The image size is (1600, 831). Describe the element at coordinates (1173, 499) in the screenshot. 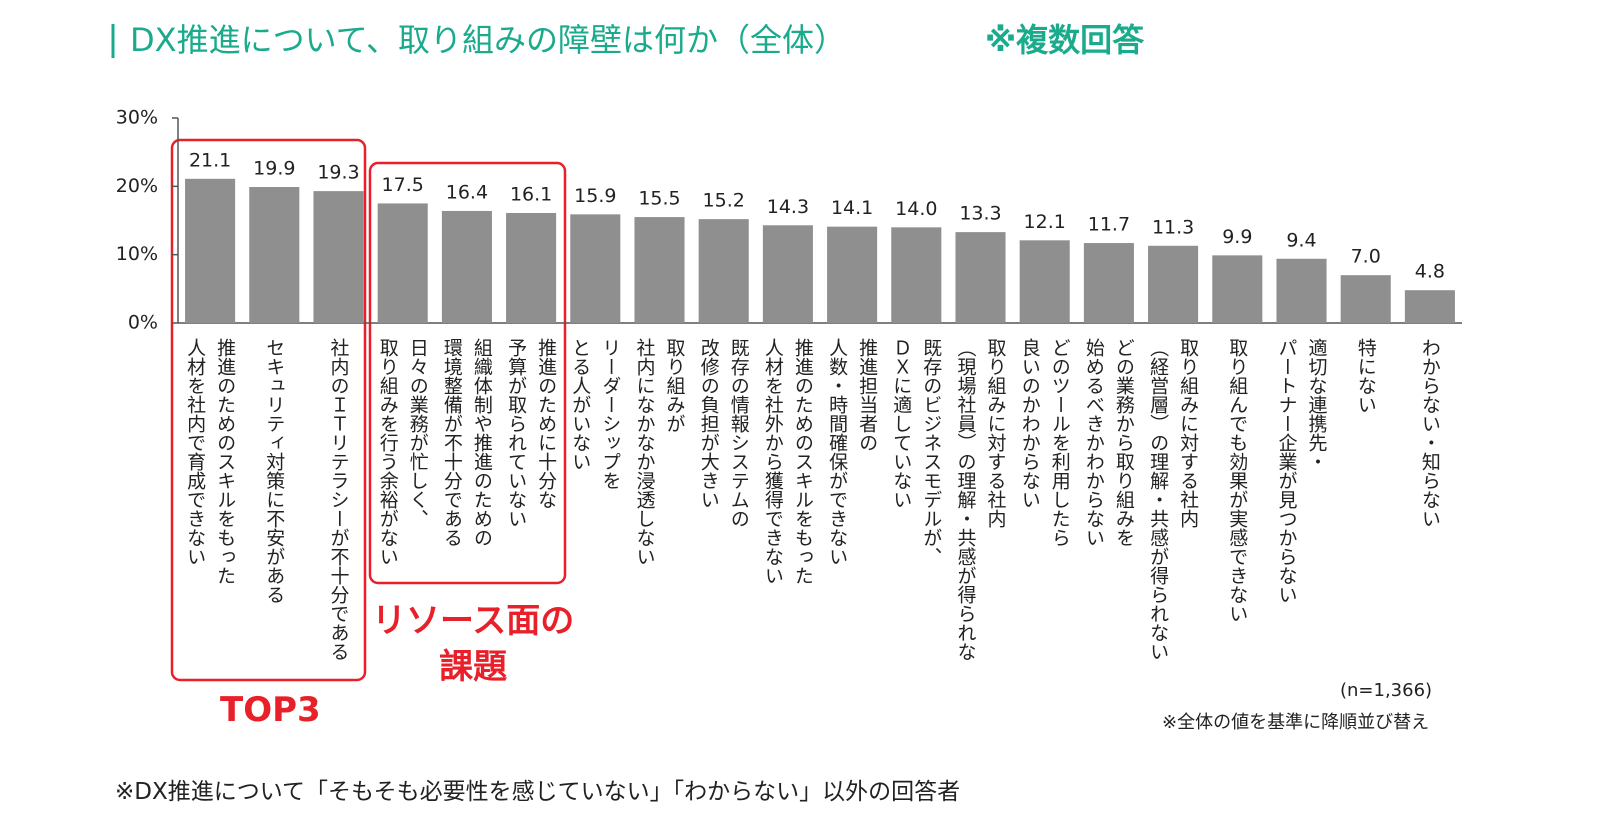

I see `x-tick-label: 取り組みに対する社内 （経営層）の理解・共感が得られない` at that location.